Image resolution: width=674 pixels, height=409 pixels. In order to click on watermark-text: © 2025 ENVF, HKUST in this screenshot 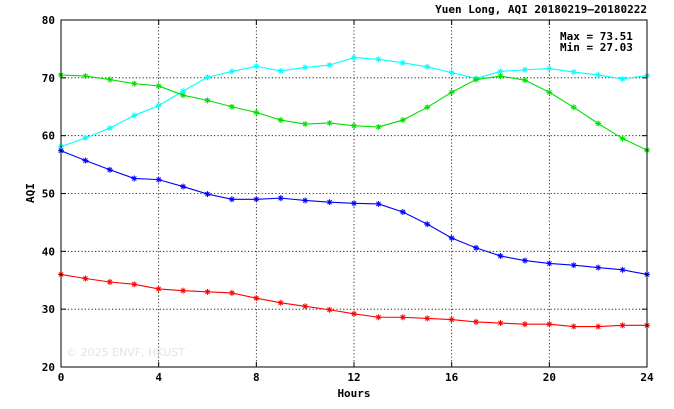, I will do `click(125, 352)`.